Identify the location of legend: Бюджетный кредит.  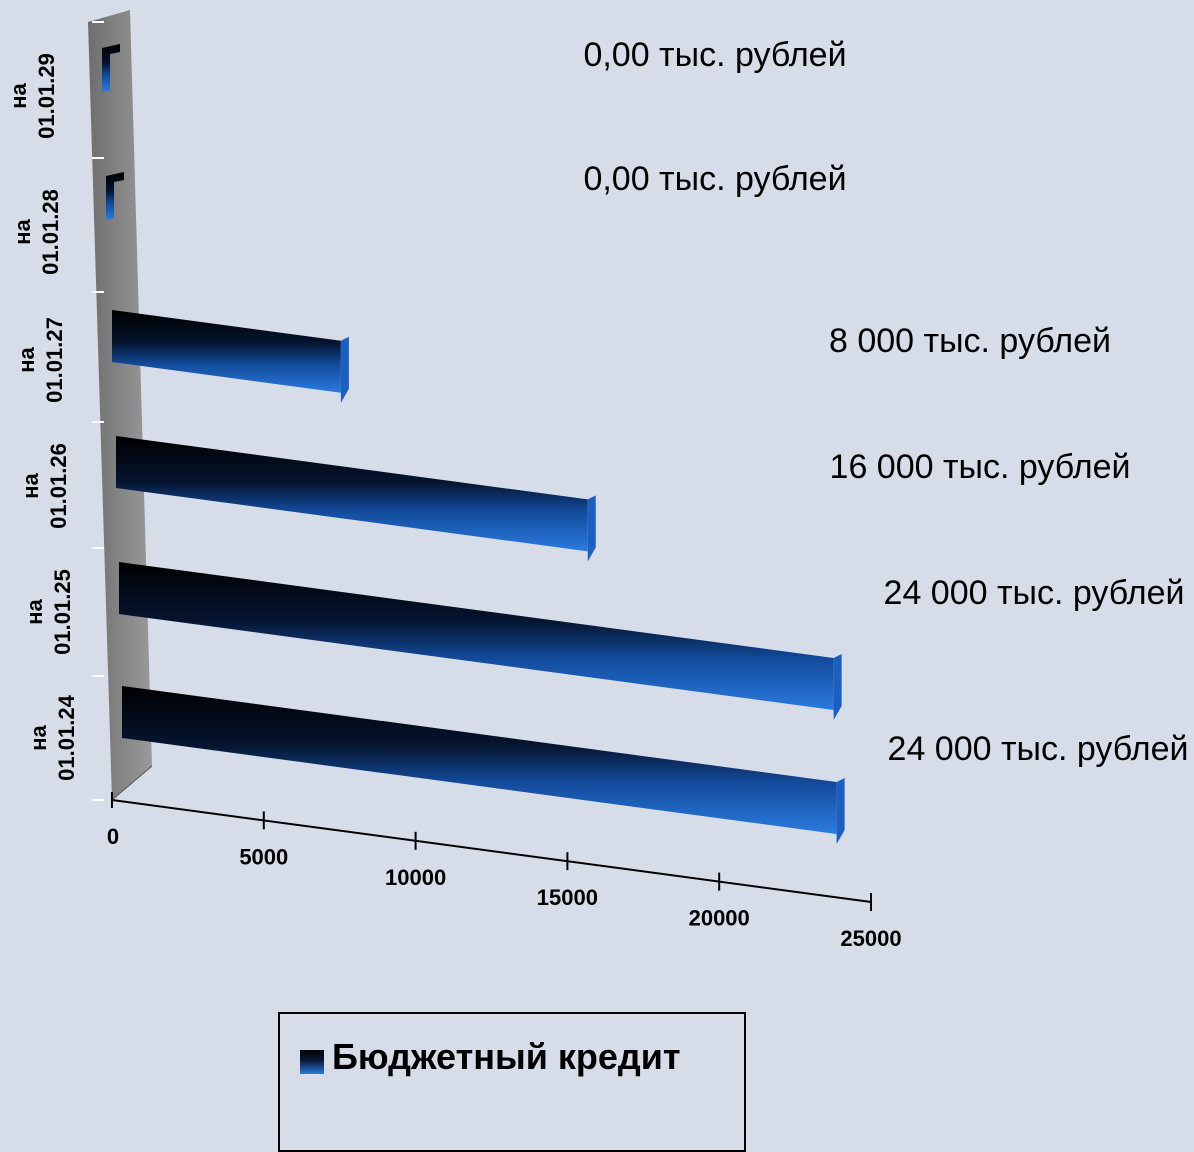
(512, 1082).